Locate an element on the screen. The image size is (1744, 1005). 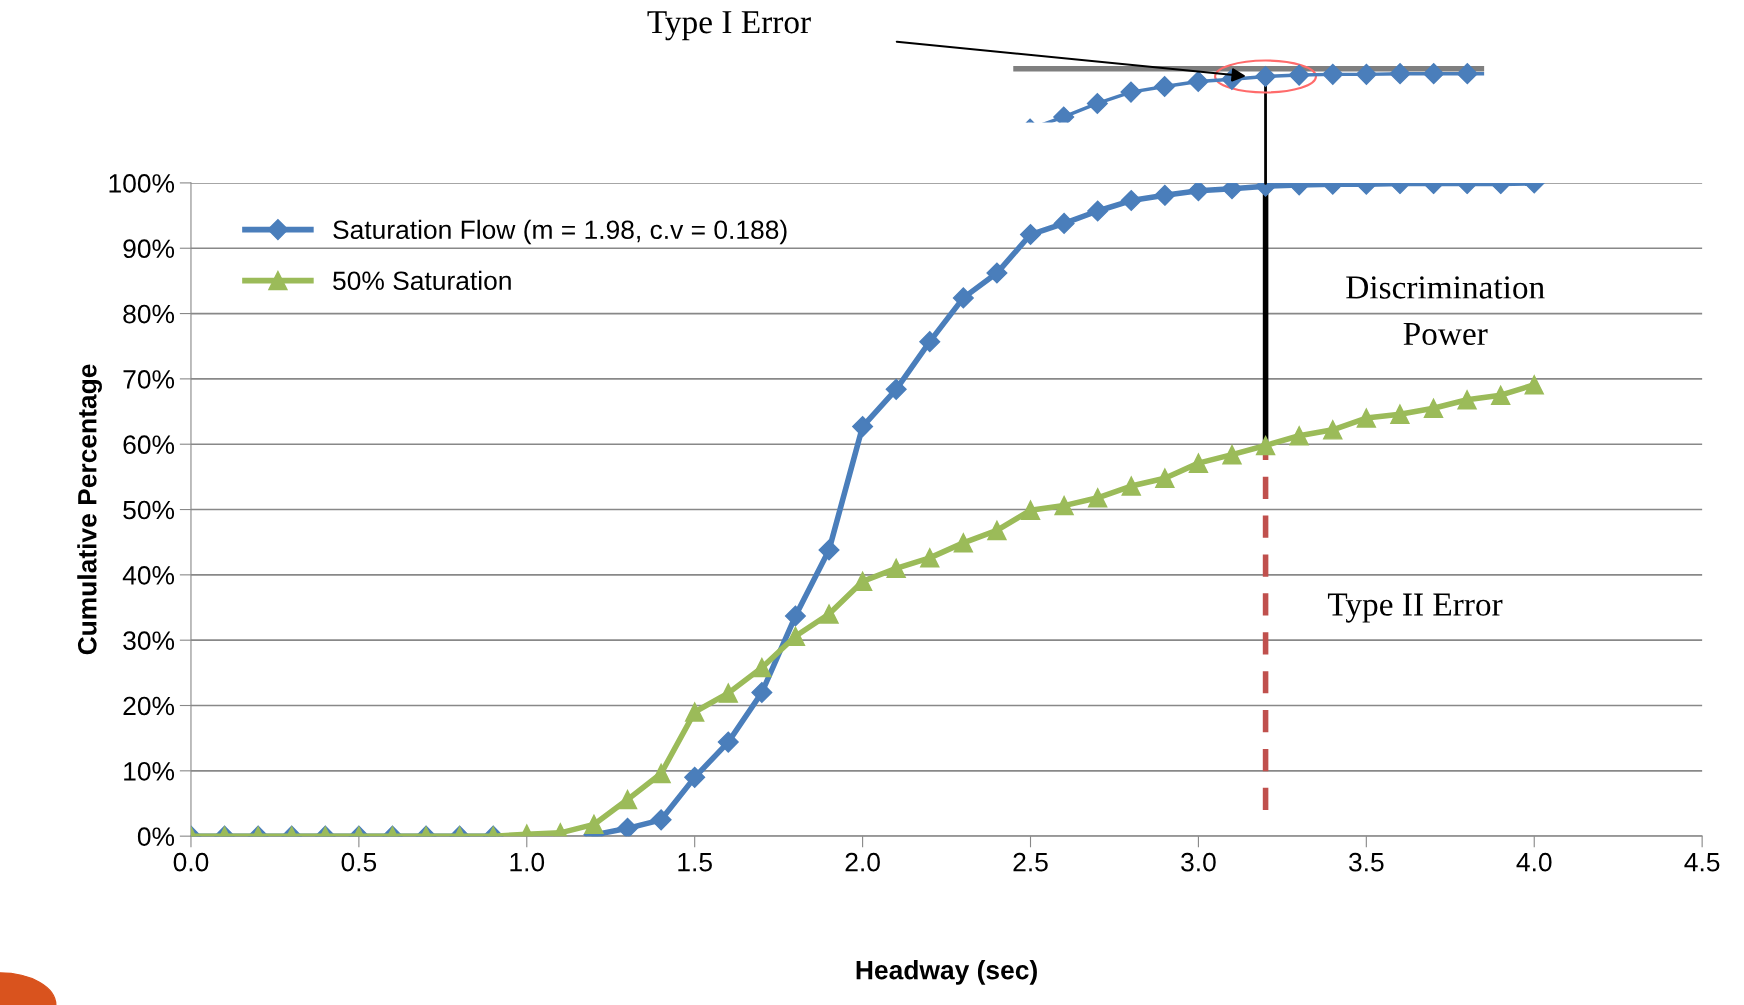
y-tick-label: 0% is located at coordinates (156, 836).